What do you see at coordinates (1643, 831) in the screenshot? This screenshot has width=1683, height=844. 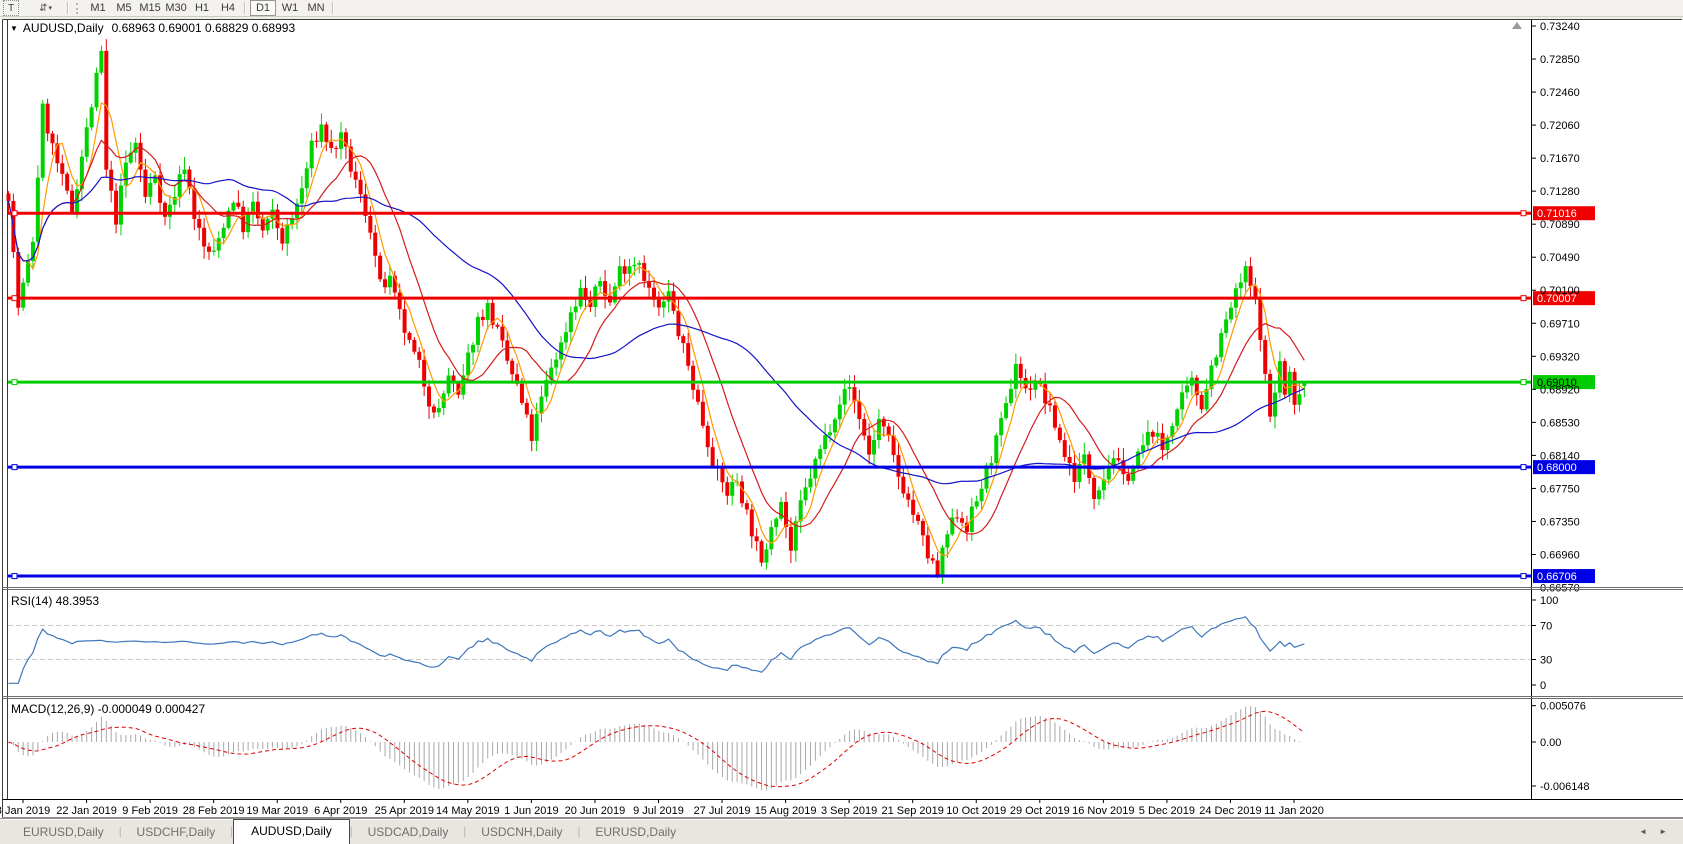 I see `tab-scroll-left-icon: ◄` at bounding box center [1643, 831].